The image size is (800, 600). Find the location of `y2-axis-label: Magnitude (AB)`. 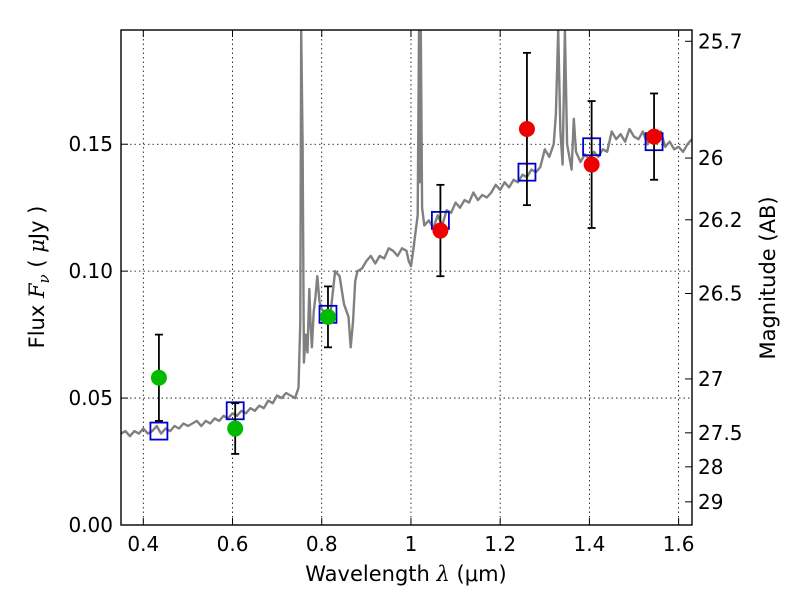

y2-axis-label: Magnitude (AB) is located at coordinates (768, 277).